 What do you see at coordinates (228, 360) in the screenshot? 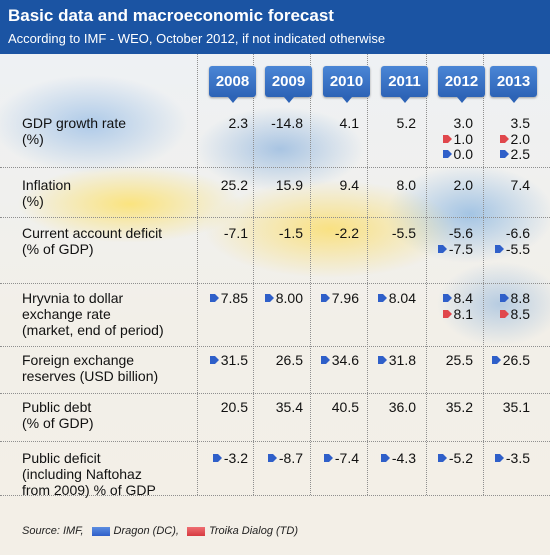
I see `table-cell: 31.5` at bounding box center [228, 360].